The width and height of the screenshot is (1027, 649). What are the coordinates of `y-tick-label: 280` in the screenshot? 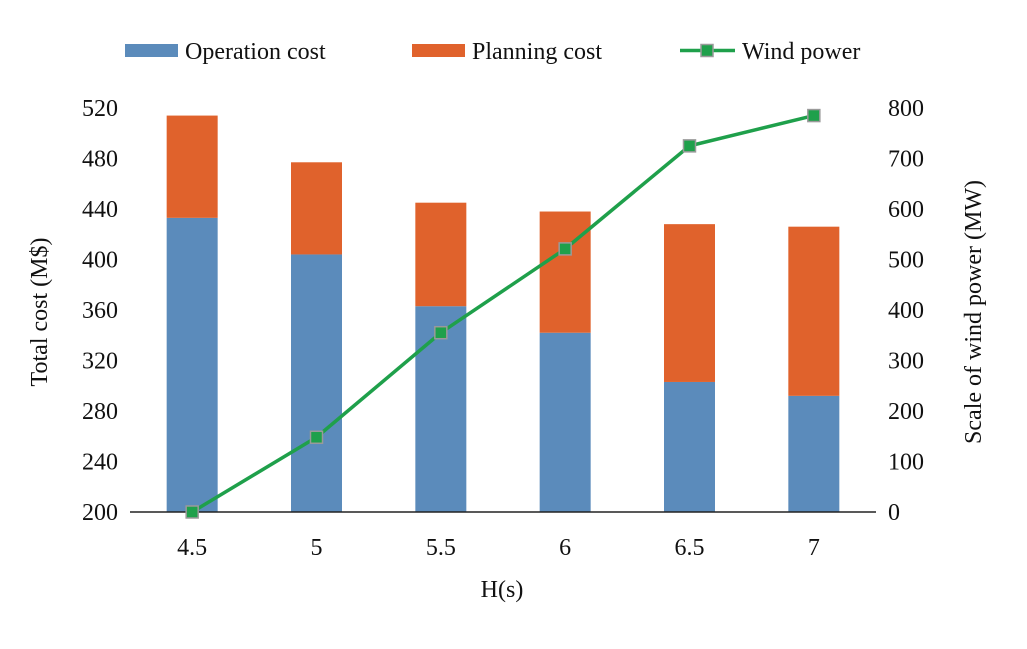 It's located at (100, 412).